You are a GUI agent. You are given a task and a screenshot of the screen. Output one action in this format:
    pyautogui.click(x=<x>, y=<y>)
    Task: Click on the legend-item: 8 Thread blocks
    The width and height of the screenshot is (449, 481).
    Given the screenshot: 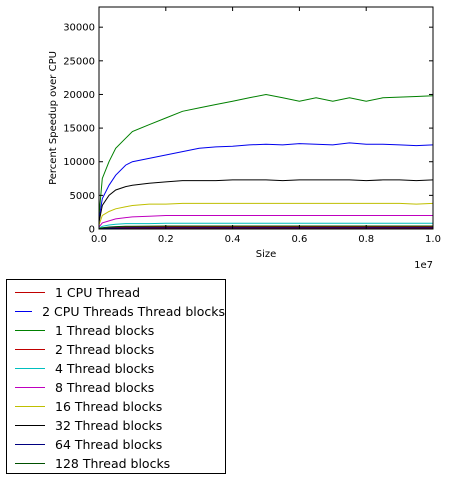 What is the action you would take?
    pyautogui.click(x=116, y=387)
    